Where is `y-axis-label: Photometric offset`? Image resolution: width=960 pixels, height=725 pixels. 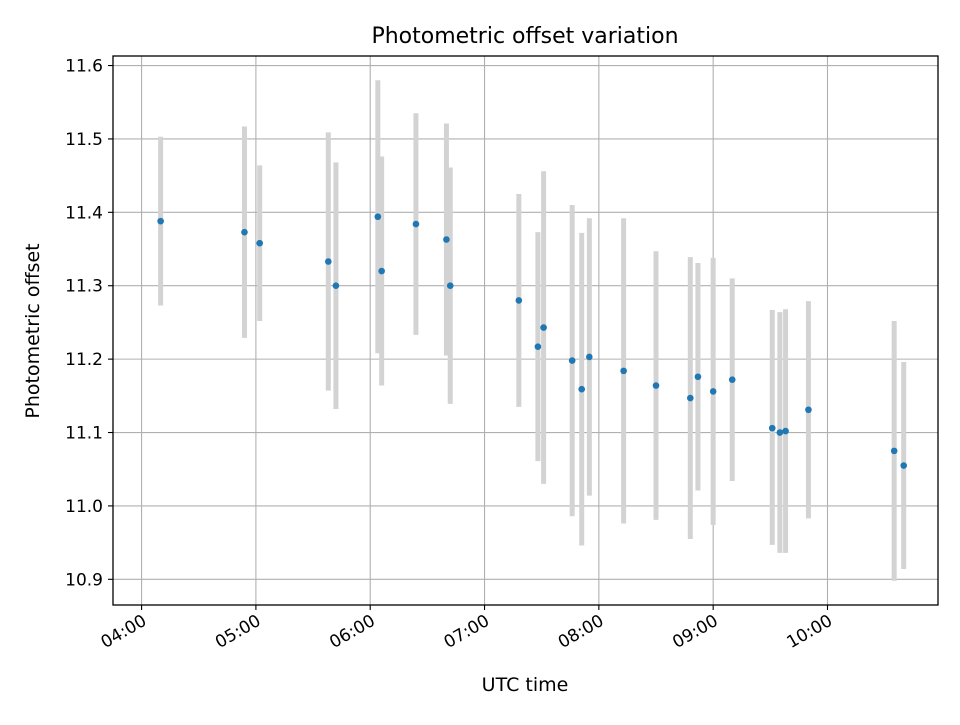 y-axis-label: Photometric offset is located at coordinates (33, 330).